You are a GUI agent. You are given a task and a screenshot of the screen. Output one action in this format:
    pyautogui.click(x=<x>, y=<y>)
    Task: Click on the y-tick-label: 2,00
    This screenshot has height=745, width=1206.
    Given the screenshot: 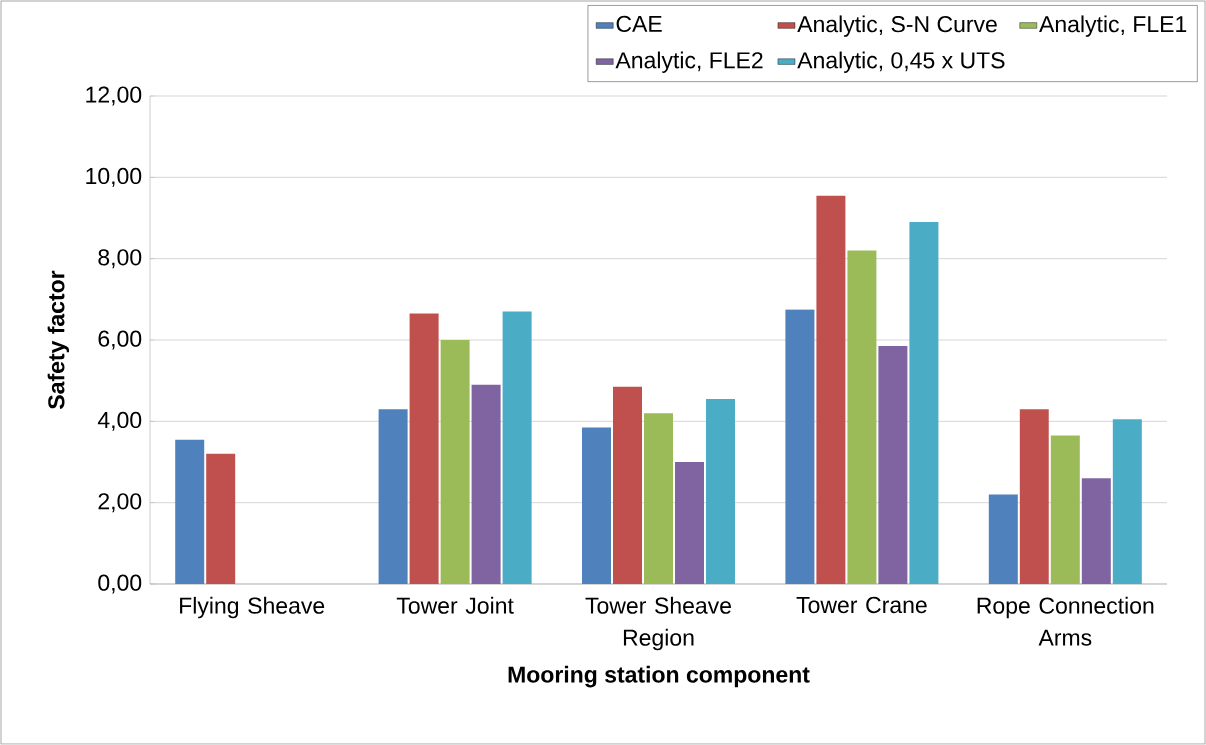 What is the action you would take?
    pyautogui.click(x=120, y=503)
    